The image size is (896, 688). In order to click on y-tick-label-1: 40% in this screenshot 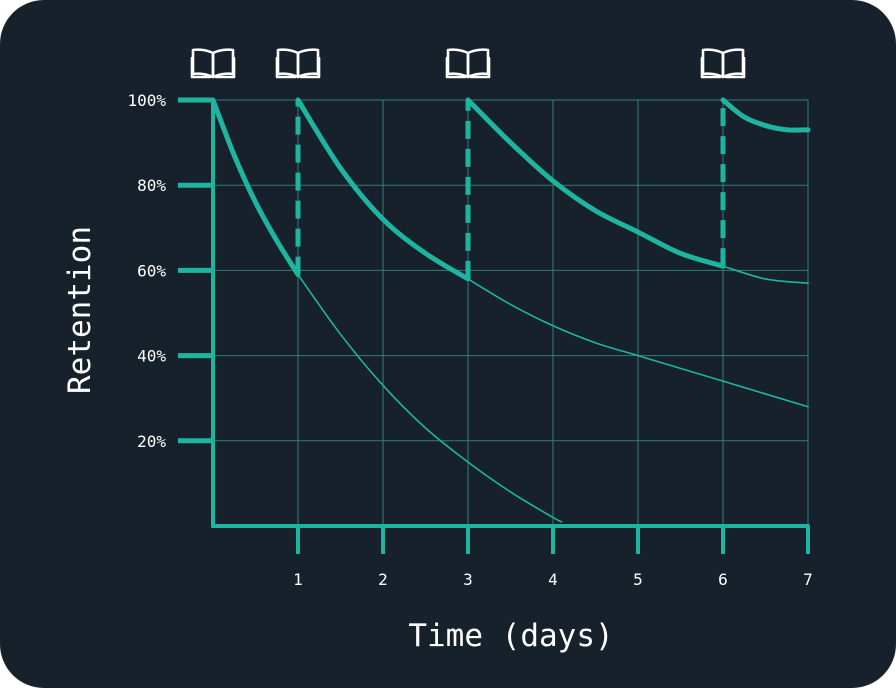, I will do `click(151, 356)`.